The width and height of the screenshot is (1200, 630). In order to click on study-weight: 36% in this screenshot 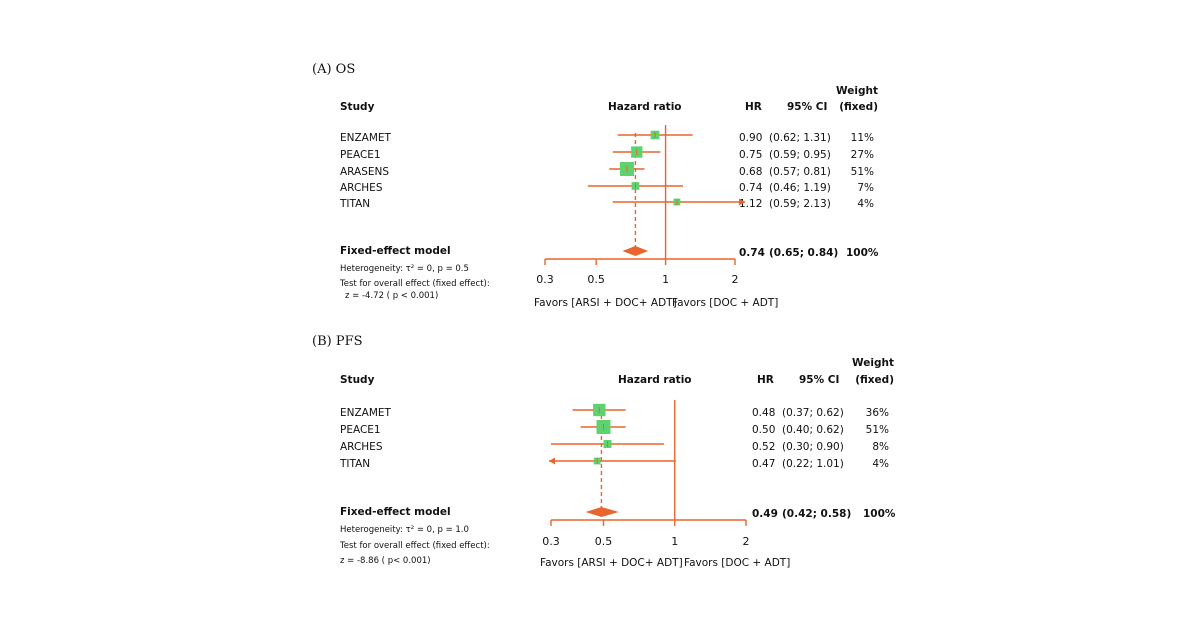, I will do `click(877, 413)`.